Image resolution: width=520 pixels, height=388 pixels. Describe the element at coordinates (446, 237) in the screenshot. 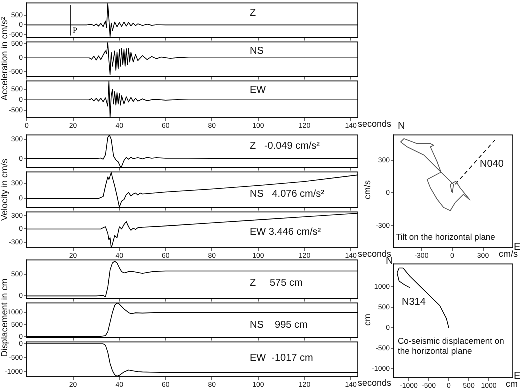

I see `text: Tilt on the horizontal plane` at that location.